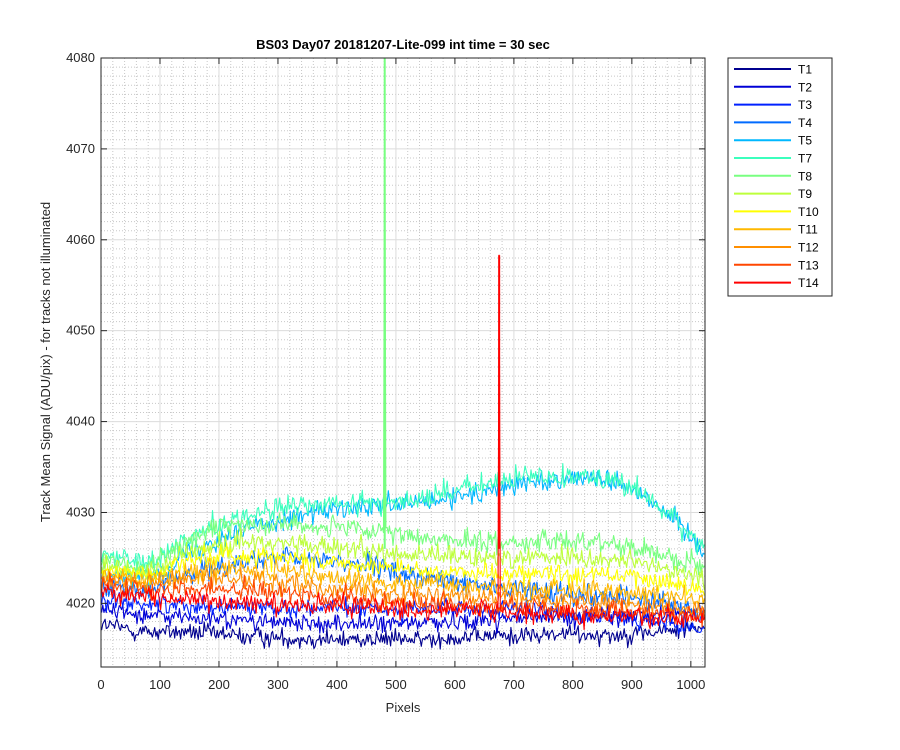  What do you see at coordinates (80, 511) in the screenshot?
I see `y-tick-label: 4030` at bounding box center [80, 511].